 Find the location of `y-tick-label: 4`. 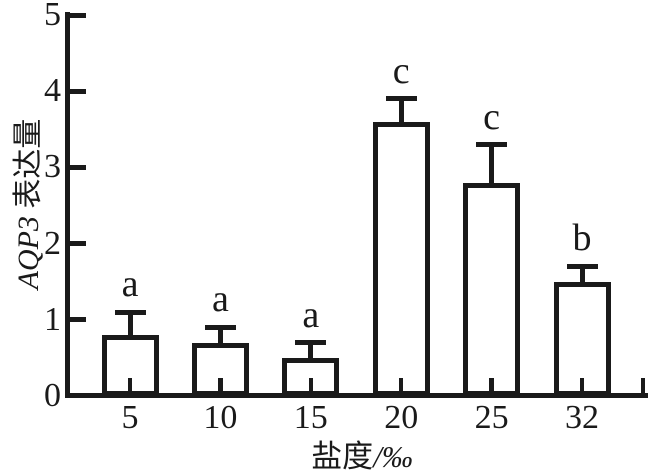

y-tick-label: 4 is located at coordinates (52, 91).